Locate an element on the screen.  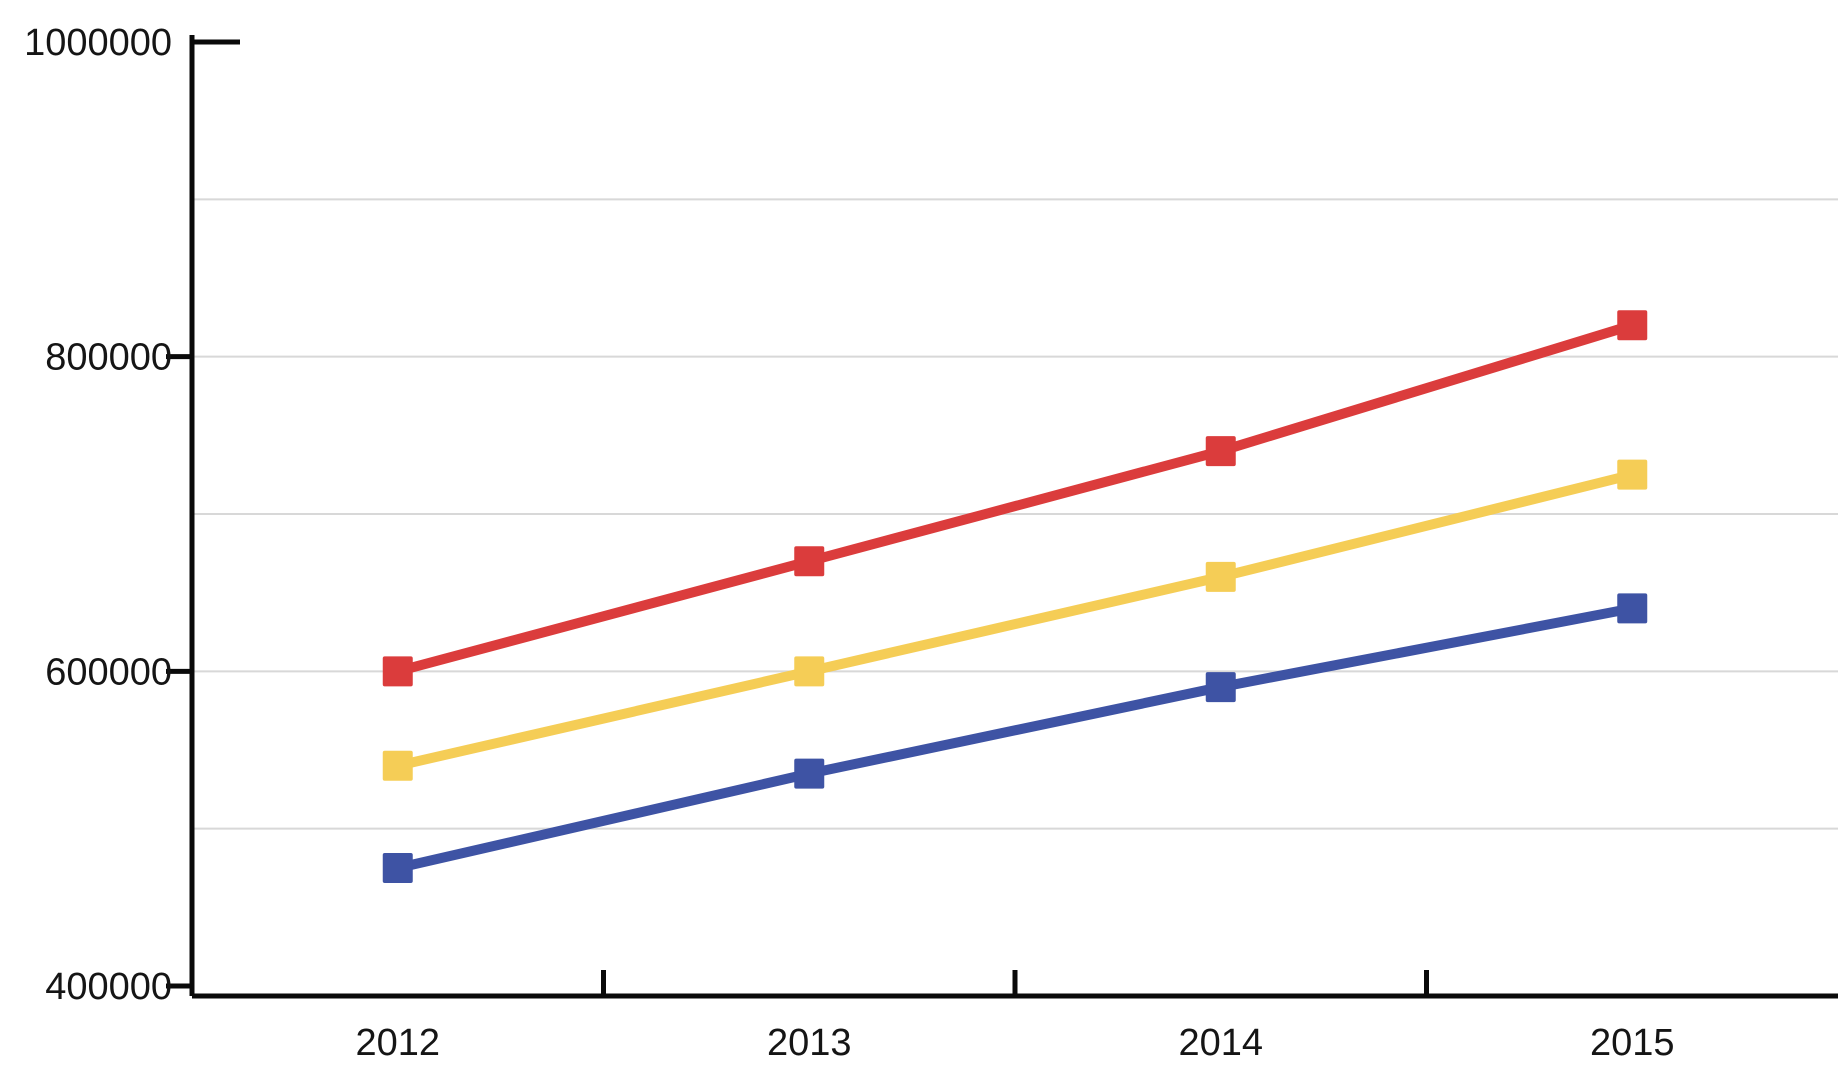
marker-yellow-2014 is located at coordinates (1220, 576).